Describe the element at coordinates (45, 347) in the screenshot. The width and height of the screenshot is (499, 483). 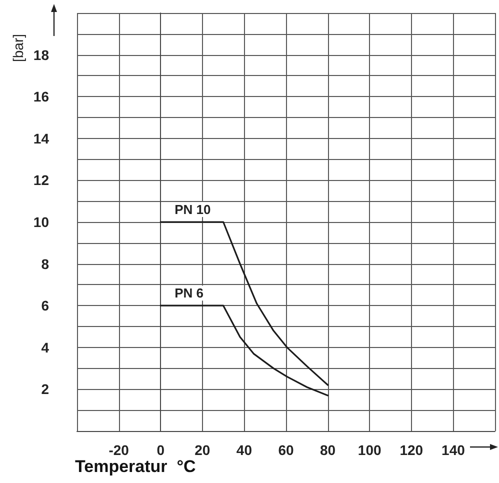
I see `y-tick-label: 4` at that location.